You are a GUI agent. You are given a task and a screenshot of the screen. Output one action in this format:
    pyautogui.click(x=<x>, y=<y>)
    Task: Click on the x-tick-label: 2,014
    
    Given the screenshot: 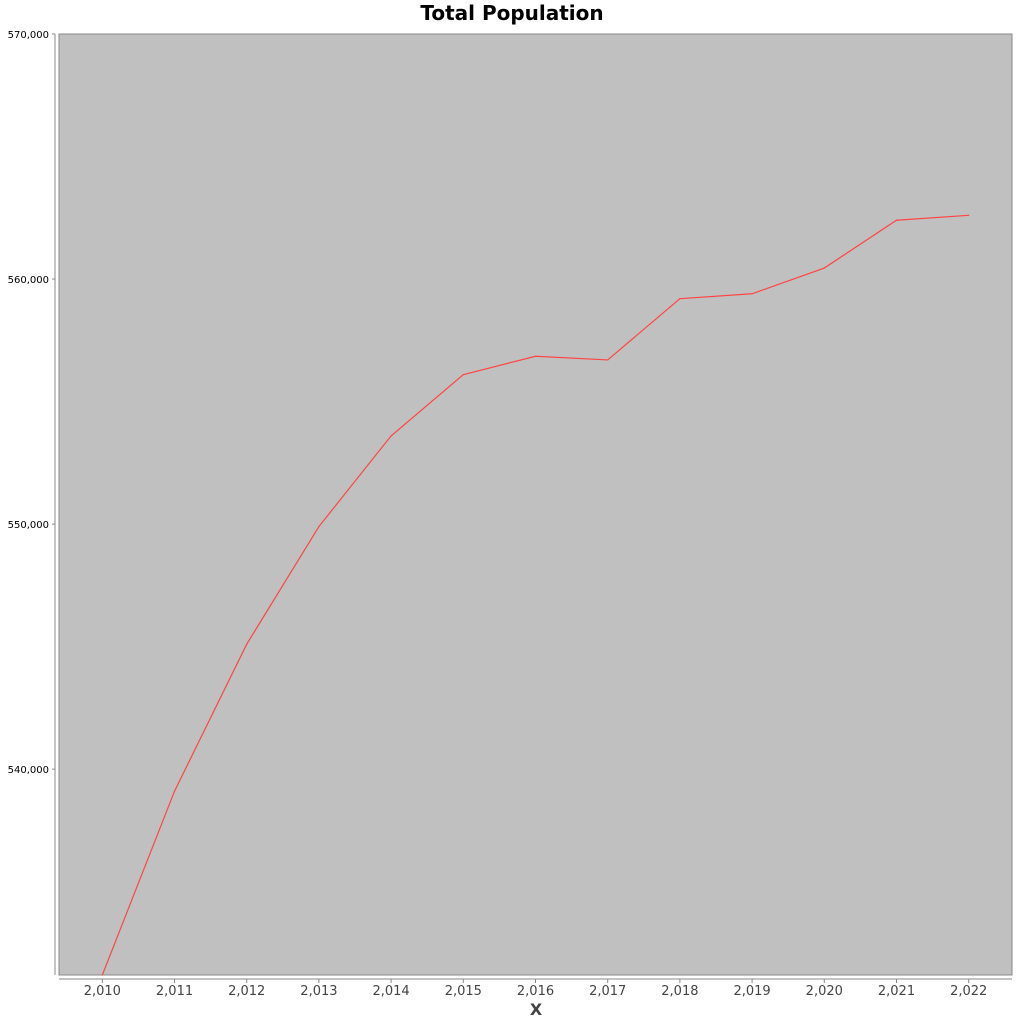 What is the action you would take?
    pyautogui.click(x=390, y=991)
    